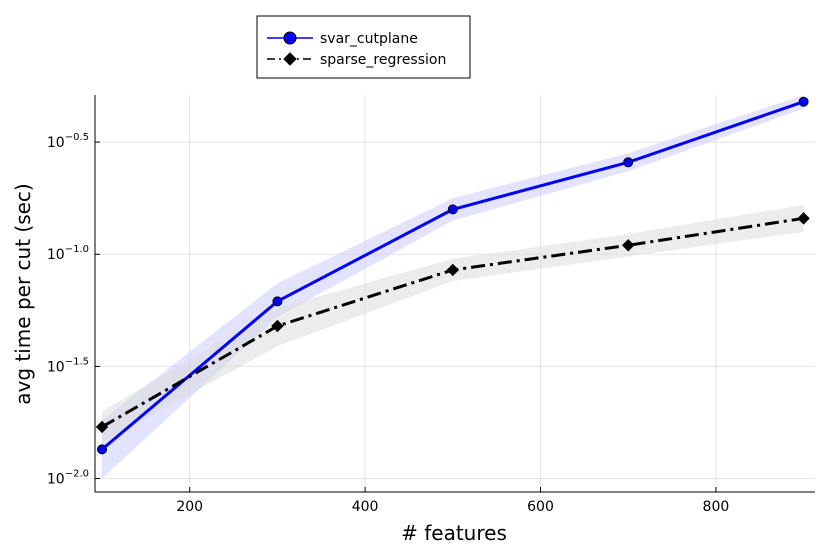 The height and width of the screenshot is (554, 830). Describe the element at coordinates (68, 141) in the screenshot. I see `y-tick-label: 10−0.5` at that location.